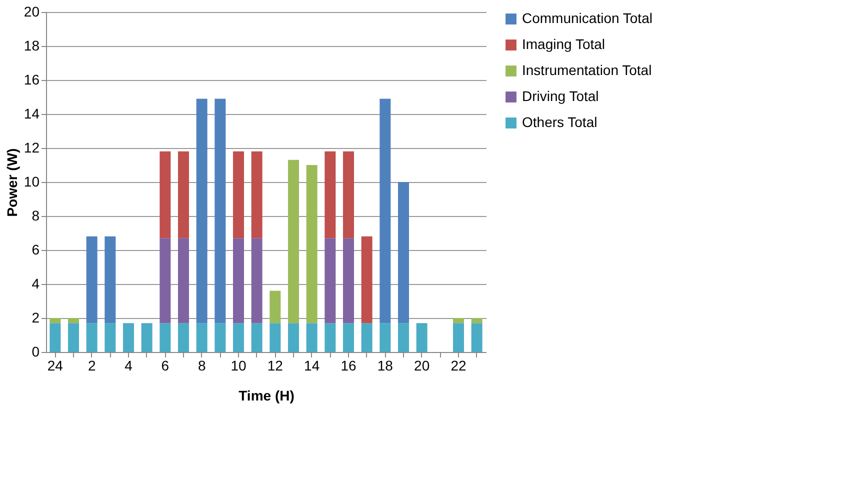 The height and width of the screenshot is (495, 858). What do you see at coordinates (92, 366) in the screenshot?
I see `x-tick-label: 2` at bounding box center [92, 366].